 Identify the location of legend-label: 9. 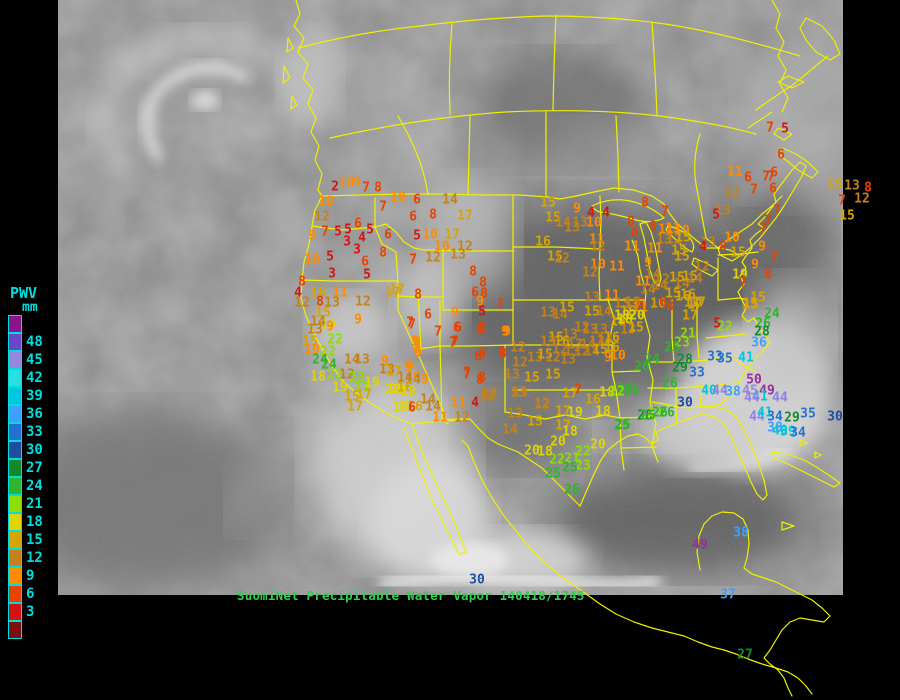
(30, 576).